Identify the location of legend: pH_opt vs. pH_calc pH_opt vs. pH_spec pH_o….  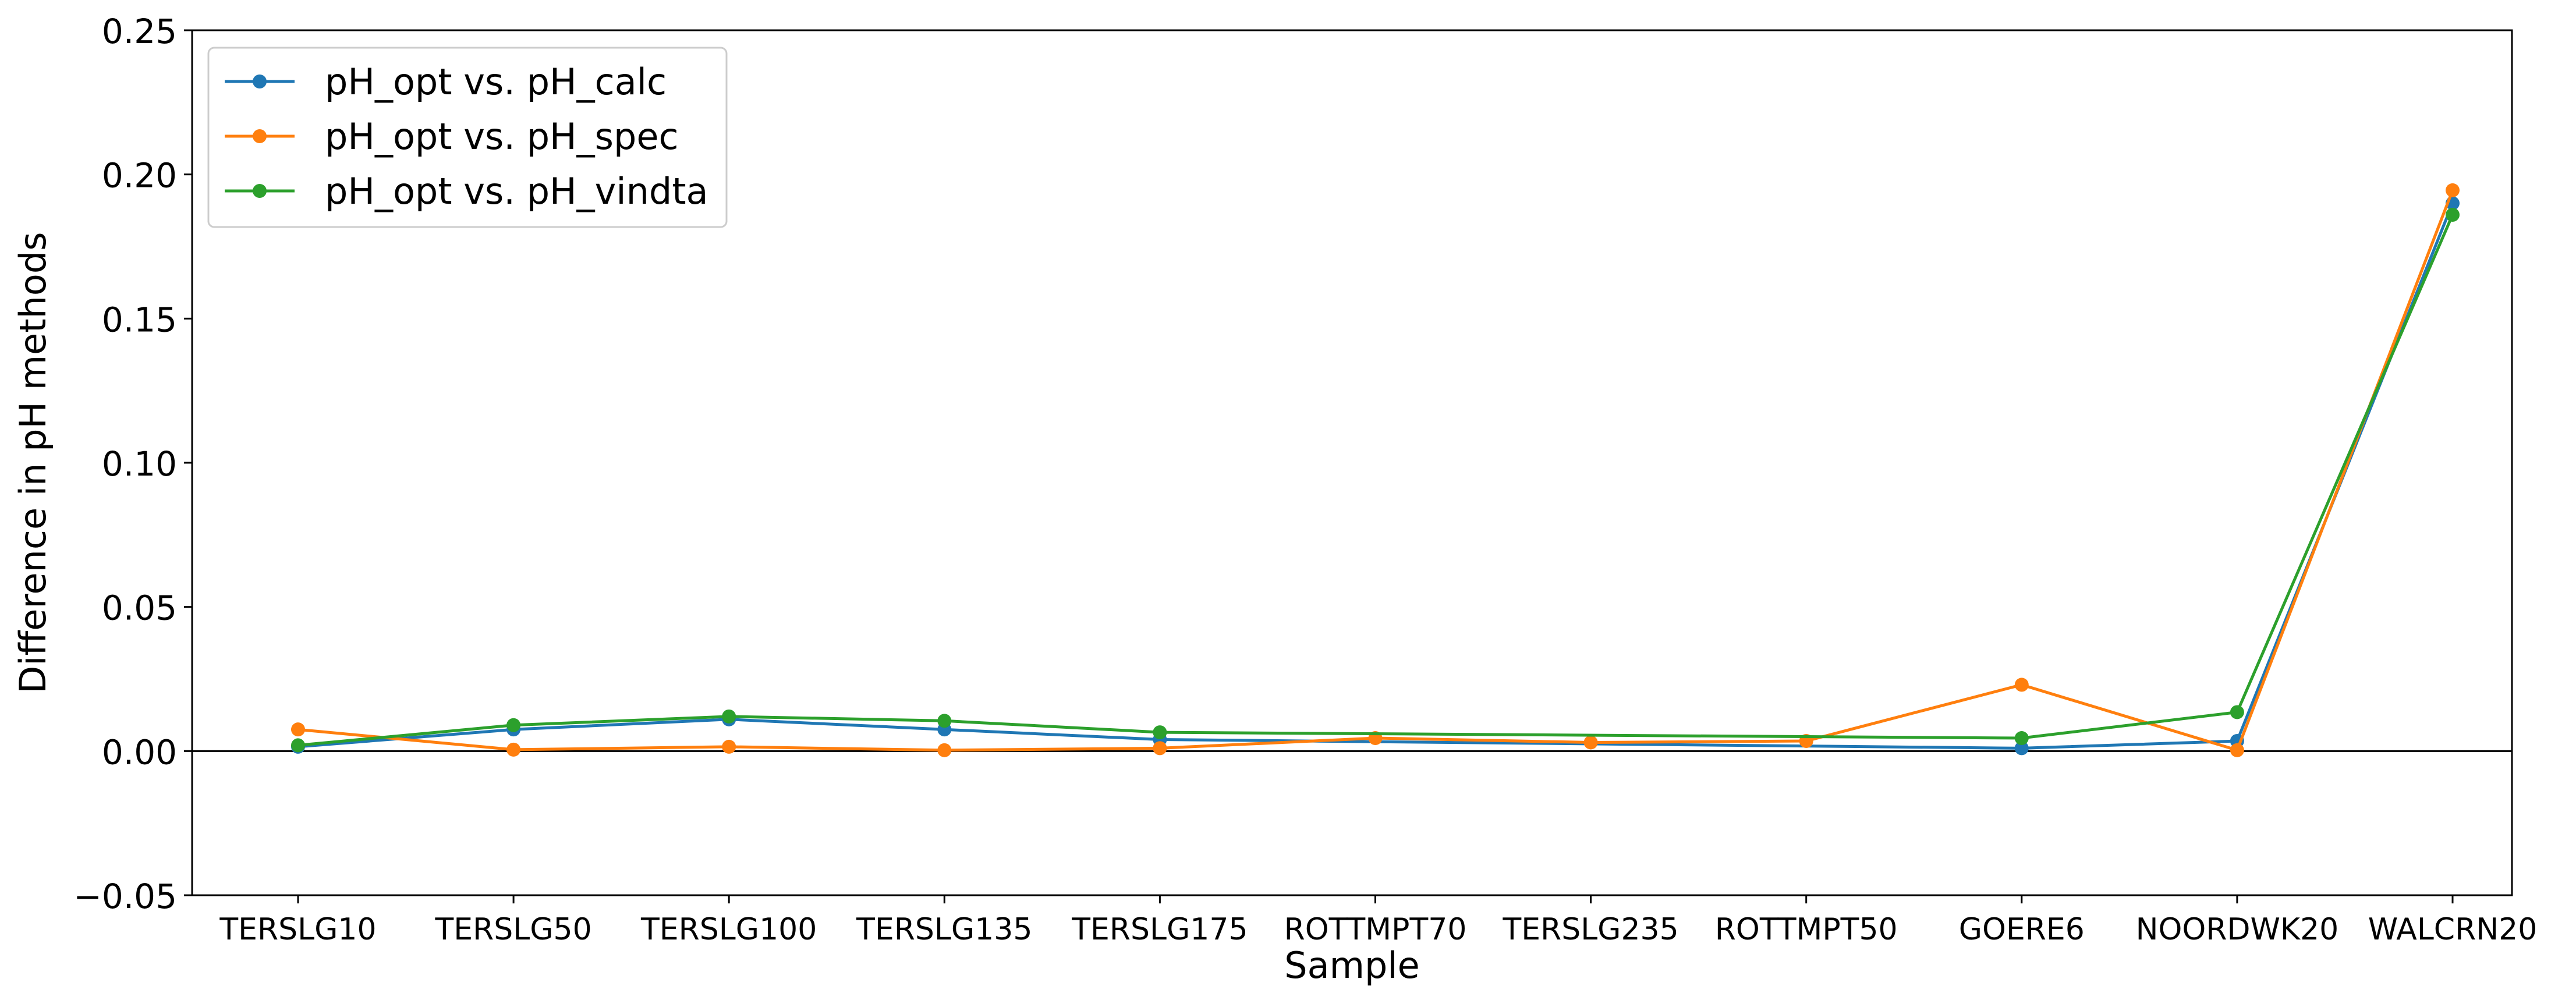
(467, 137).